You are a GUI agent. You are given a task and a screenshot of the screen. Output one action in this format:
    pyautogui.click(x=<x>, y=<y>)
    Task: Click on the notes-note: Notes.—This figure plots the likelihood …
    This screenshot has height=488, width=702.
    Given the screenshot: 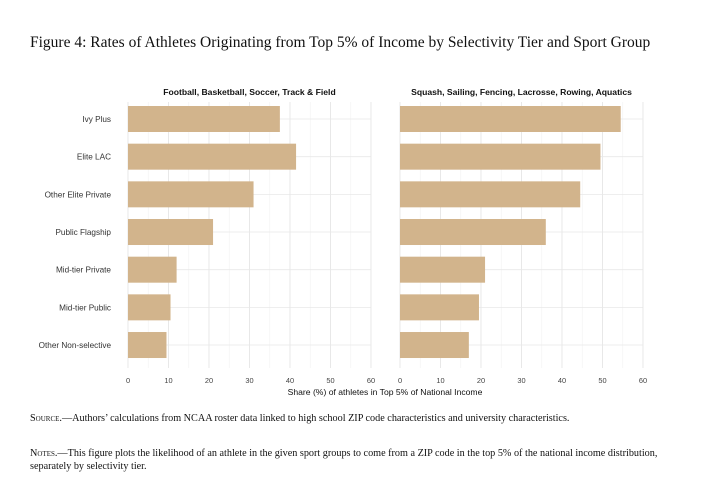 What is the action you would take?
    pyautogui.click(x=355, y=460)
    